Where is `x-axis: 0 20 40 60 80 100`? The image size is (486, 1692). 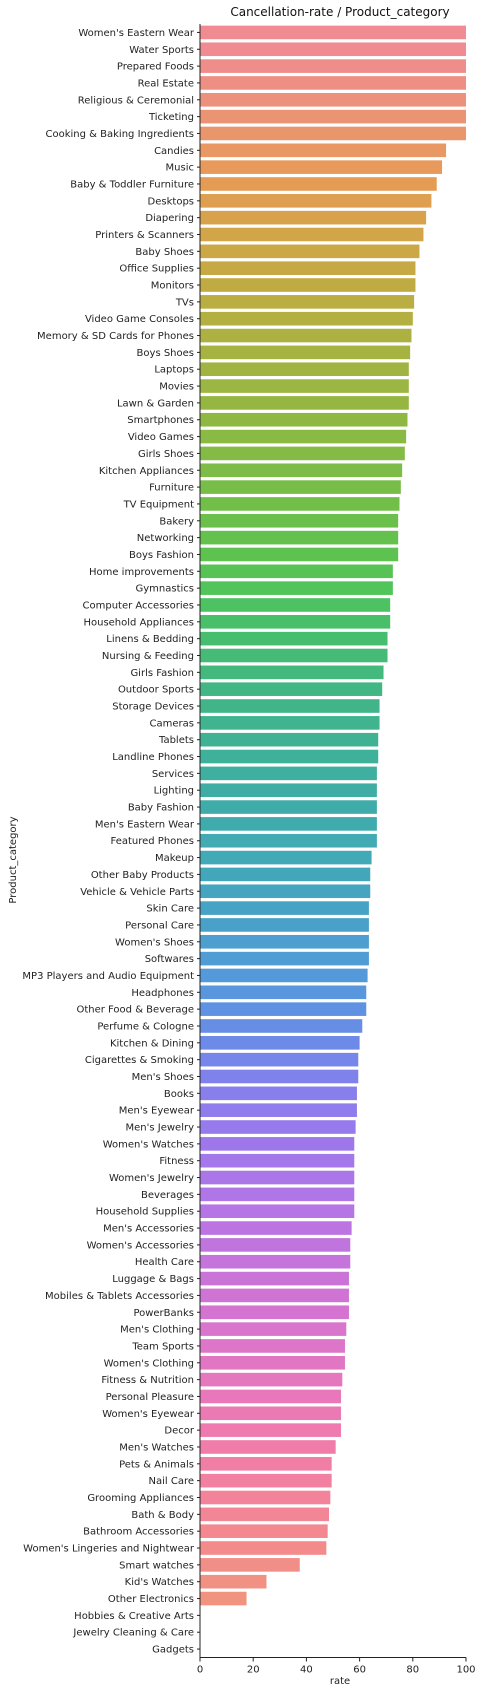 x-axis: 0 20 40 60 80 100 is located at coordinates (336, 1665).